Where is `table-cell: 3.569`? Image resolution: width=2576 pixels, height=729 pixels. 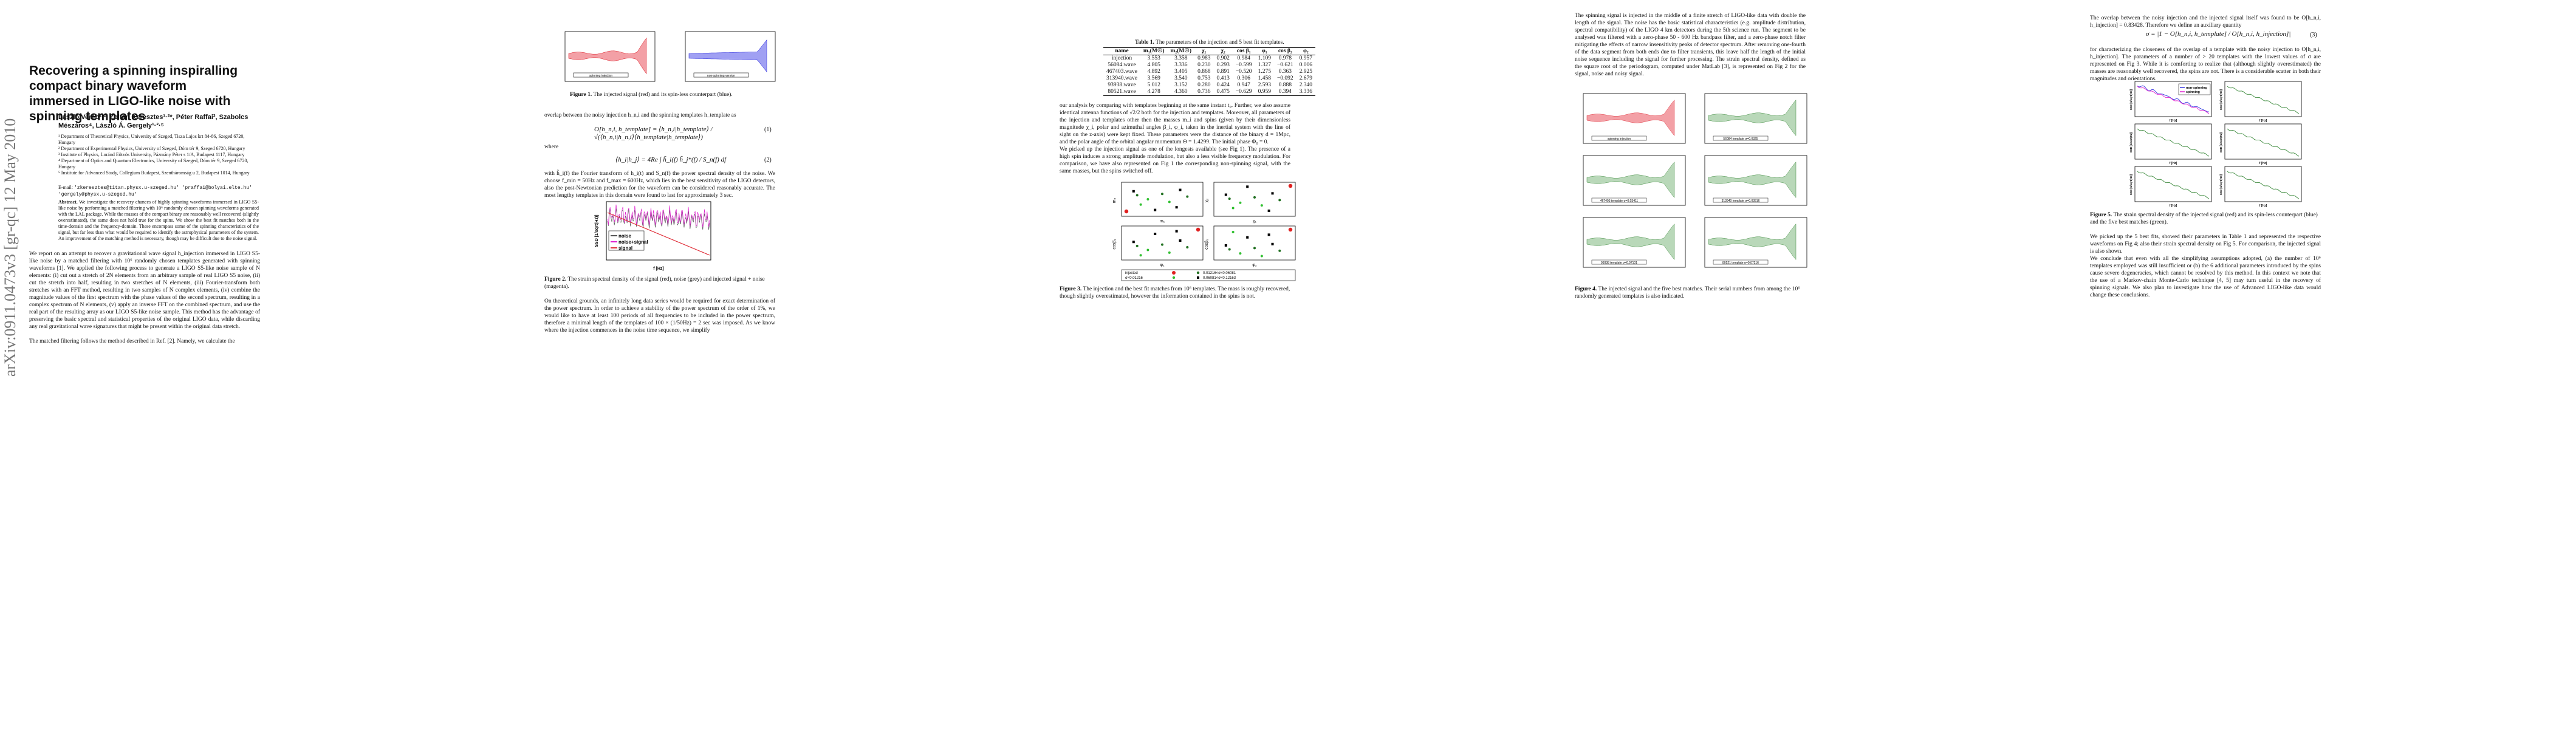
table-cell: 3.569 is located at coordinates (1153, 78).